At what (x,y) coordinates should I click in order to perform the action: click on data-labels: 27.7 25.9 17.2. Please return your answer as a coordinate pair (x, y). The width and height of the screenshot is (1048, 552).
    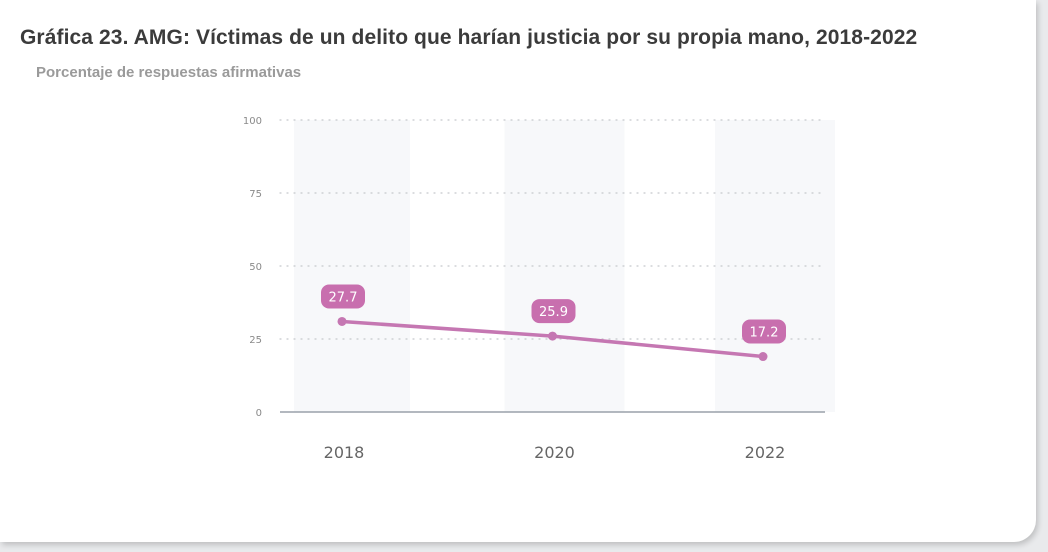
    Looking at the image, I should click on (553, 314).